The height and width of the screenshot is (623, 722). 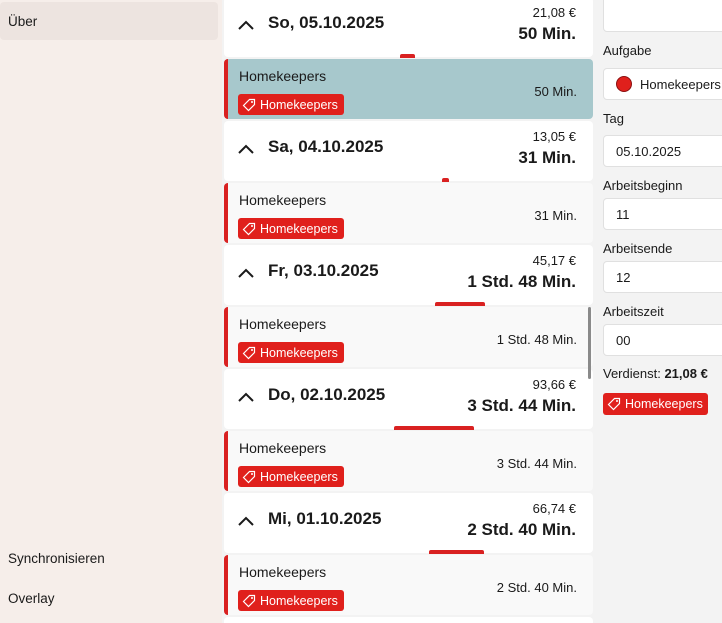 I want to click on list-scrollbar, so click(x=589, y=343).